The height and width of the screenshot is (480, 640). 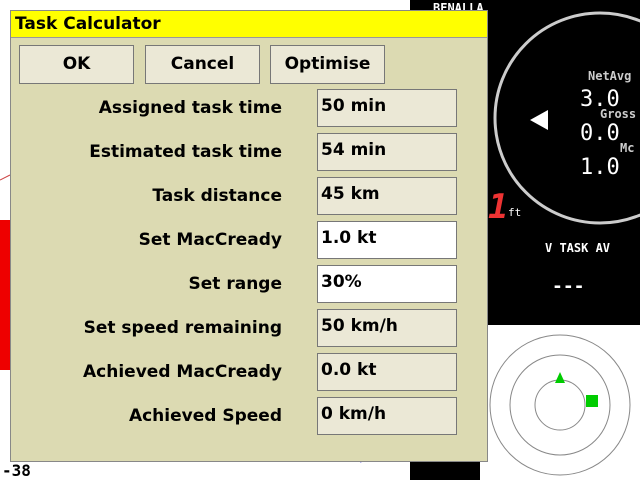 I want to click on field-value: 1.0 kt, so click(x=387, y=240).